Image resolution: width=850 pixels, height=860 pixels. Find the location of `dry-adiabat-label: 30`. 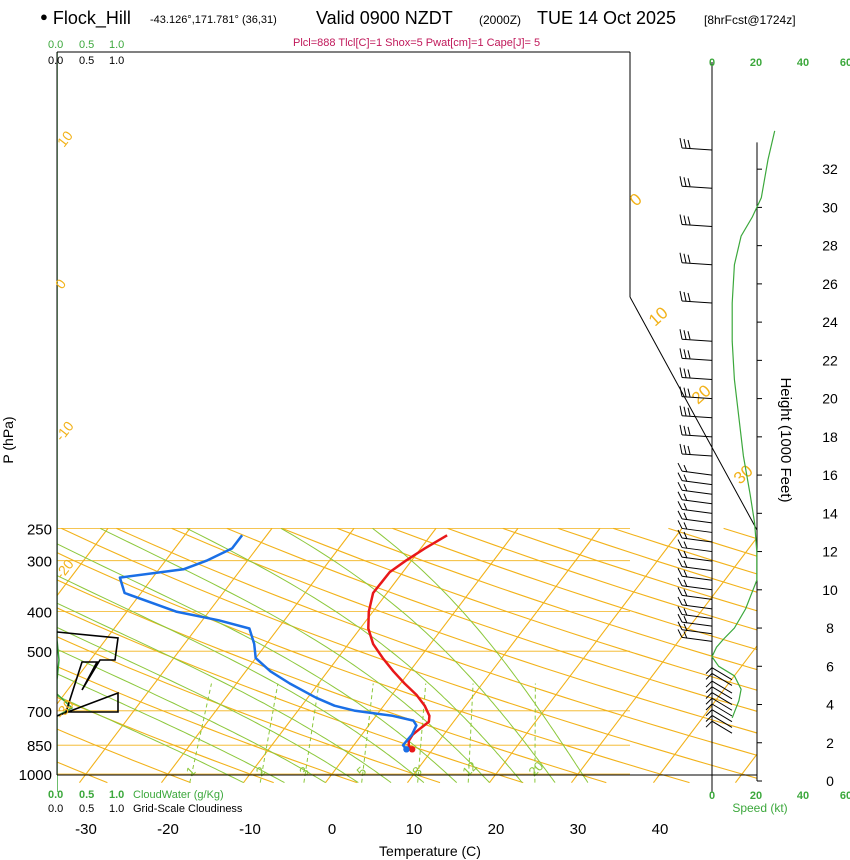

dry-adiabat-label: 30 is located at coordinates (743, 474).